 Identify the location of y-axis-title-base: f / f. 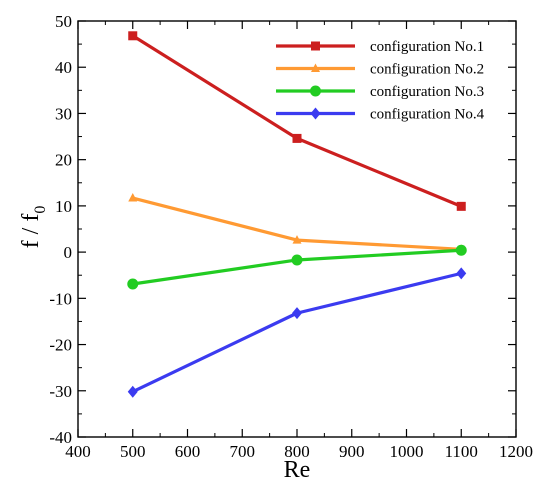
(31, 231).